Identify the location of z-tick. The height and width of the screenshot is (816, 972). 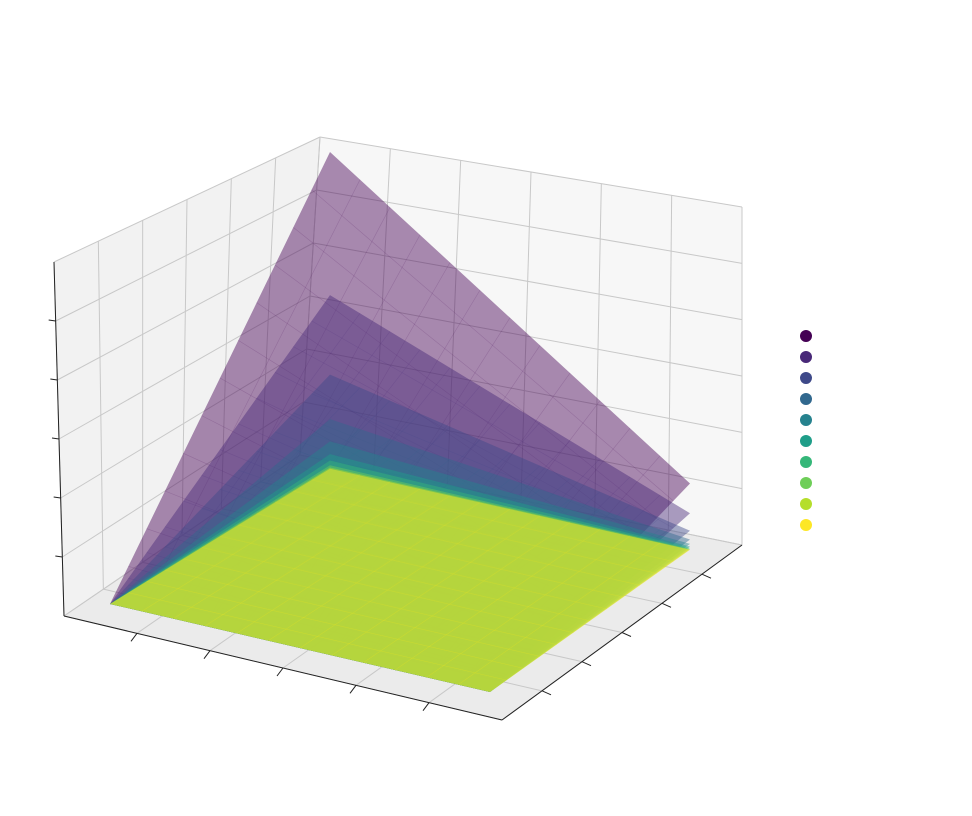
(59, 556).